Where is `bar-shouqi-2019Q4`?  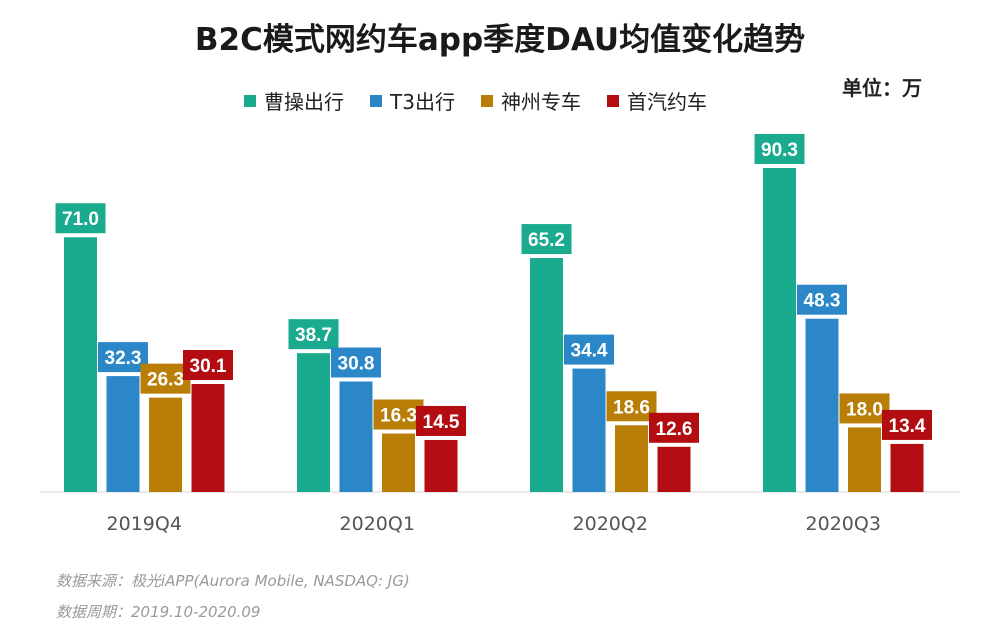 bar-shouqi-2019Q4 is located at coordinates (208, 438).